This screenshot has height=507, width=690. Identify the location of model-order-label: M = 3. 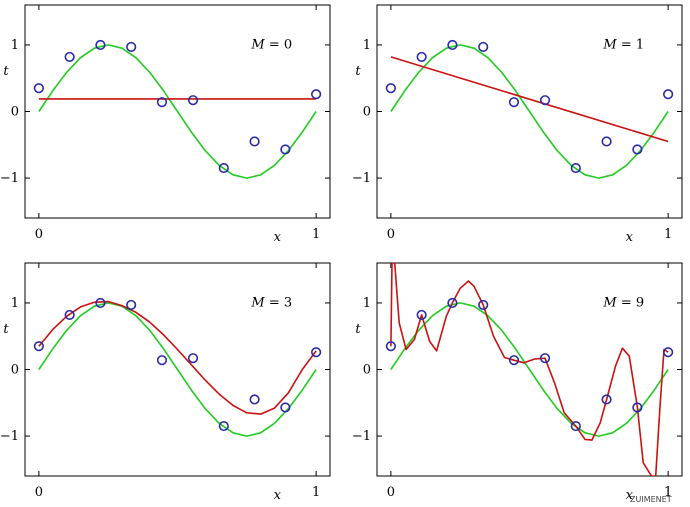
(271, 302).